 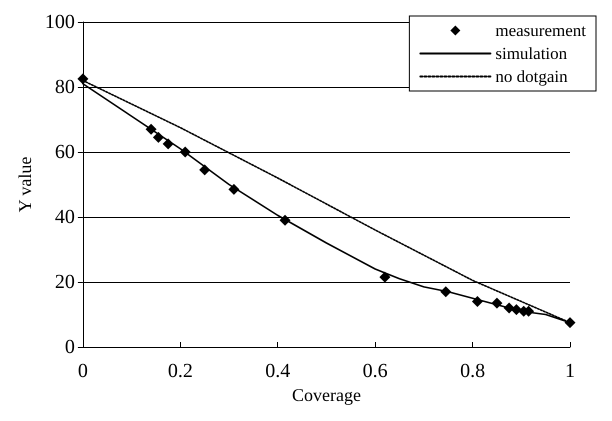 What do you see at coordinates (64, 152) in the screenshot?
I see `y-tick-label: 60` at bounding box center [64, 152].